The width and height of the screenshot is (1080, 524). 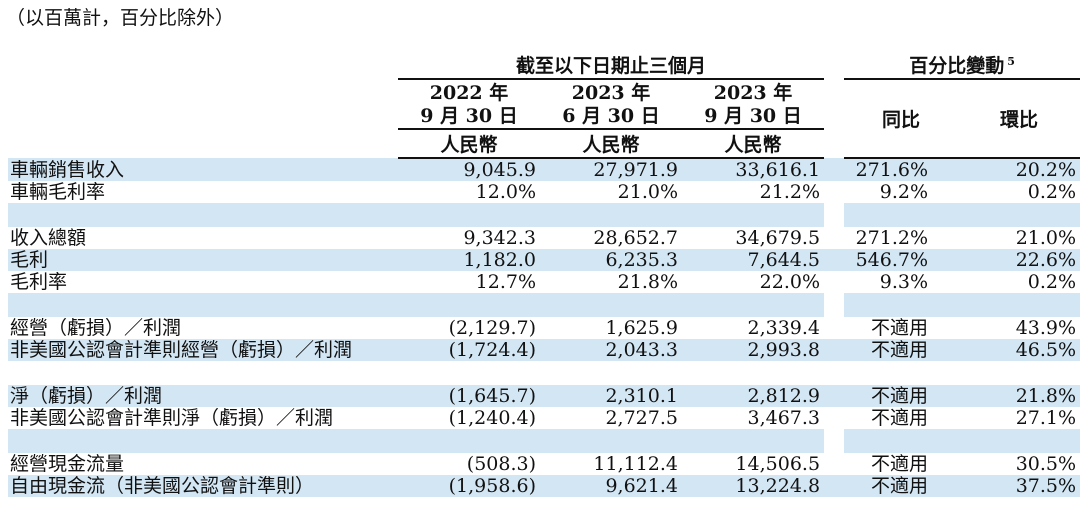 I want to click on table-row: 經營現金流量 (508.3) 11,112.4 14,506.5 不適用 30.5%, so click(x=544, y=464).